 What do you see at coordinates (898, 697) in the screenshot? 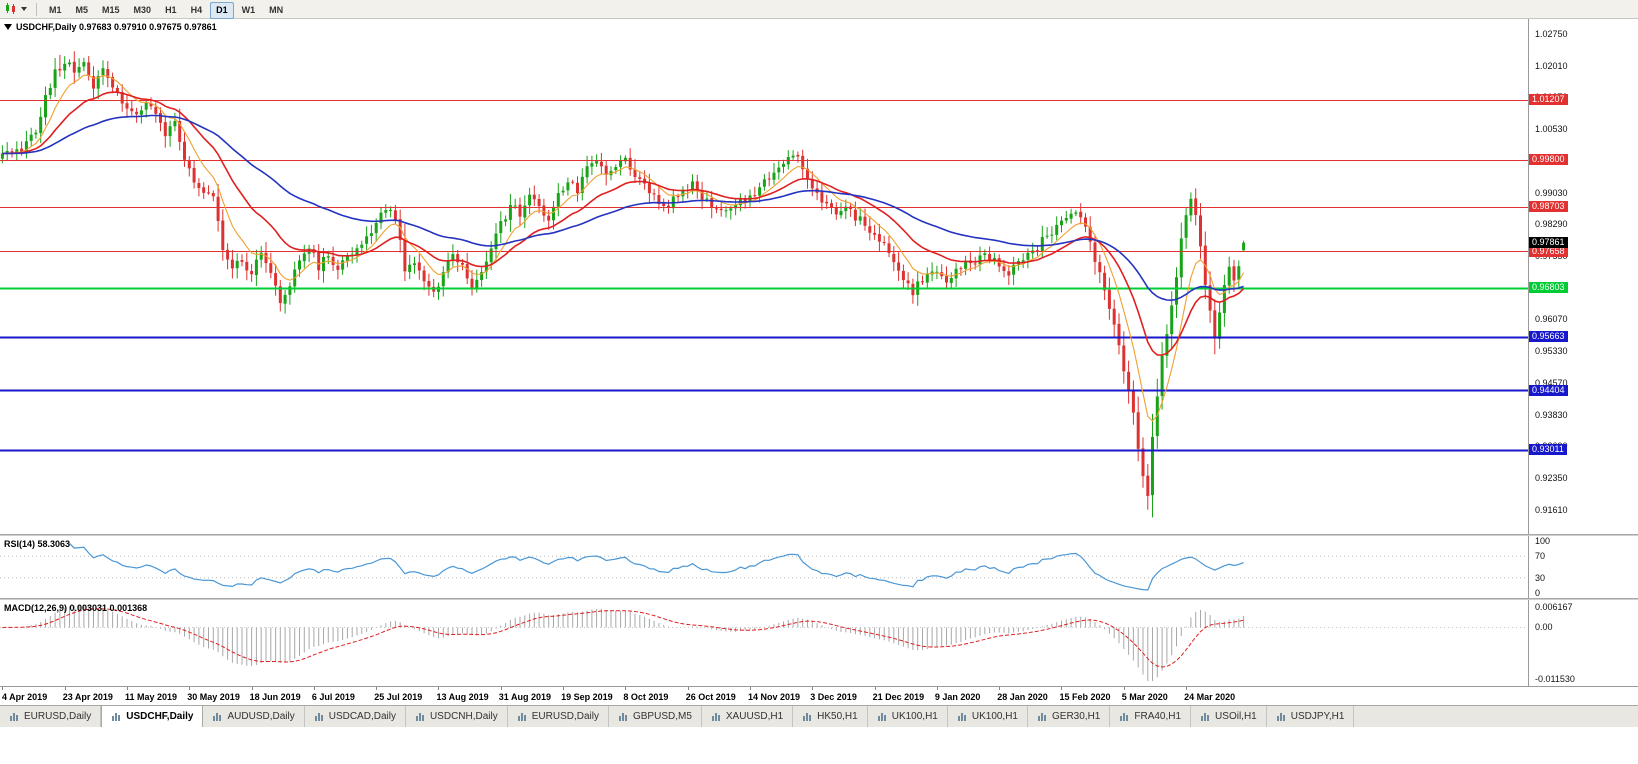
I see `time-axis-label: 21 Dec 2019` at bounding box center [898, 697].